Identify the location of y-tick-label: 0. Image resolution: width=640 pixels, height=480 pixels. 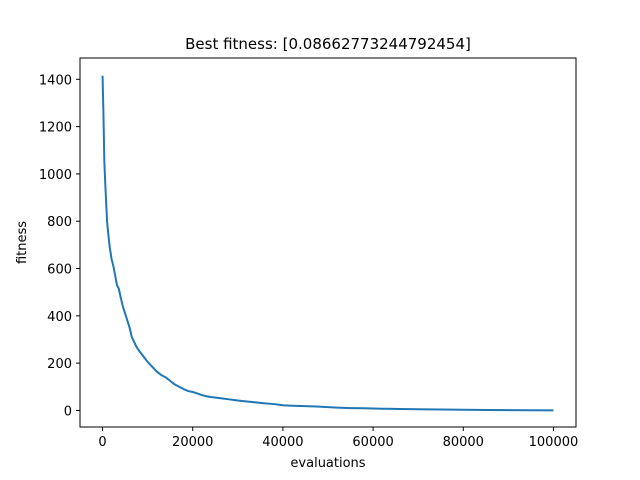
(68, 411).